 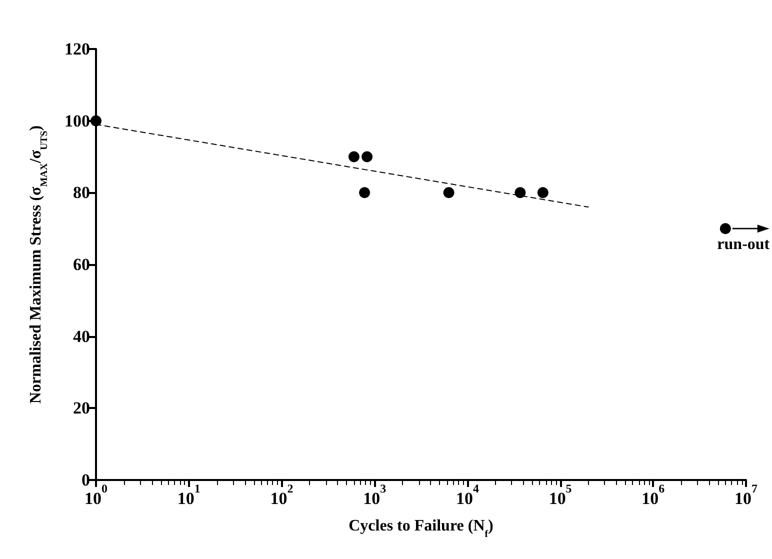 What do you see at coordinates (39, 264) in the screenshot?
I see `y-axis-title: Normalised Maximum Stress (σMAX/σUTS)` at bounding box center [39, 264].